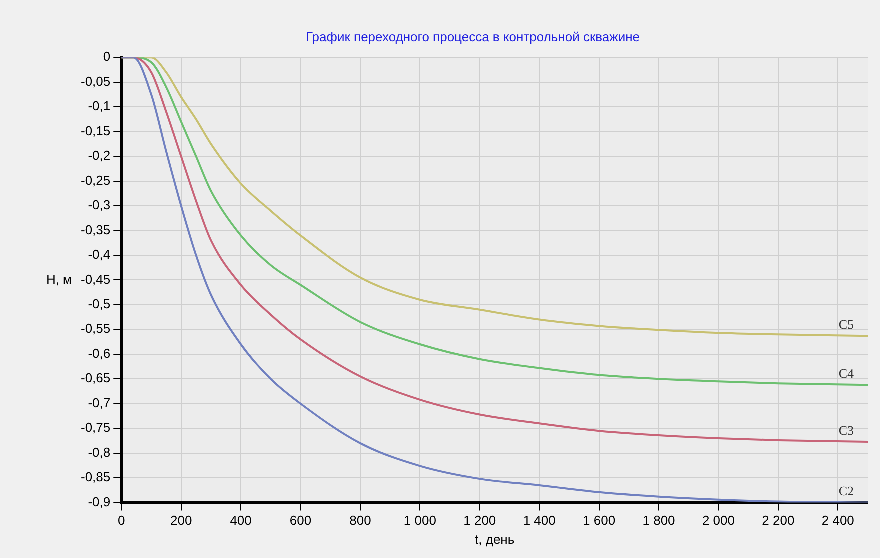 The width and height of the screenshot is (880, 558). Describe the element at coordinates (846, 324) in the screenshot. I see `series-label: C5` at that location.